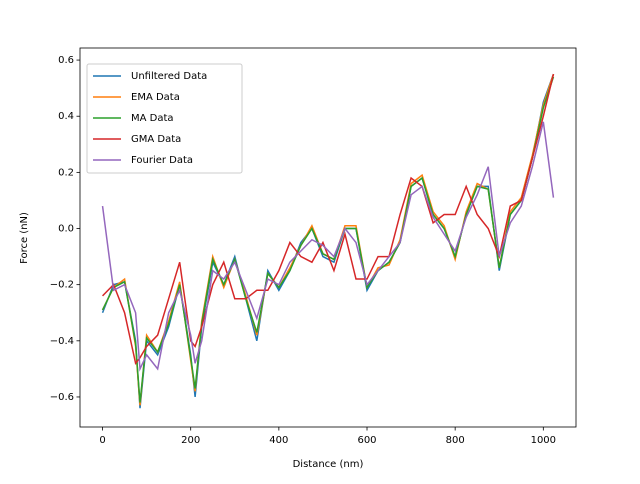 The width and height of the screenshot is (640, 484). What do you see at coordinates (543, 440) in the screenshot?
I see `x-tick-label: 1000` at bounding box center [543, 440].